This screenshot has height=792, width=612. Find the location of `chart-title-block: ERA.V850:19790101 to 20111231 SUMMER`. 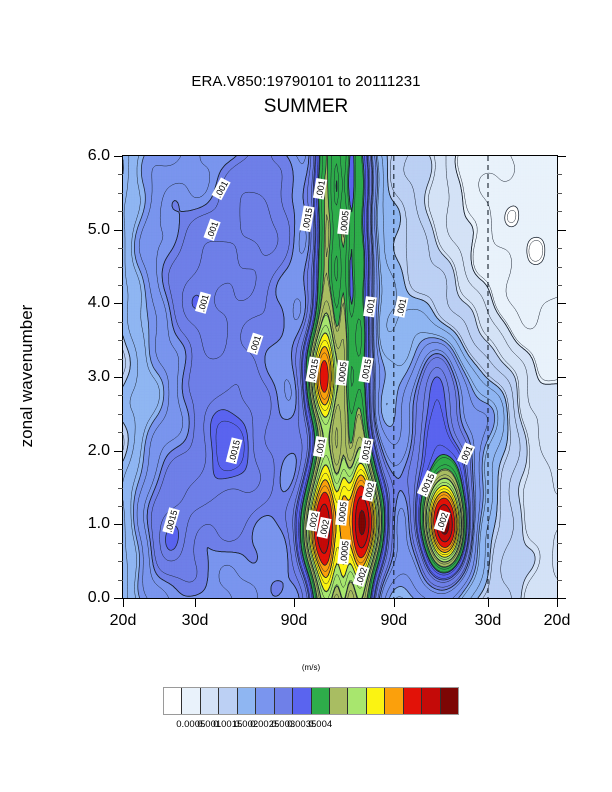

chart-title-block: ERA.V850:19790101 to 20111231 SUMMER is located at coordinates (306, 96).